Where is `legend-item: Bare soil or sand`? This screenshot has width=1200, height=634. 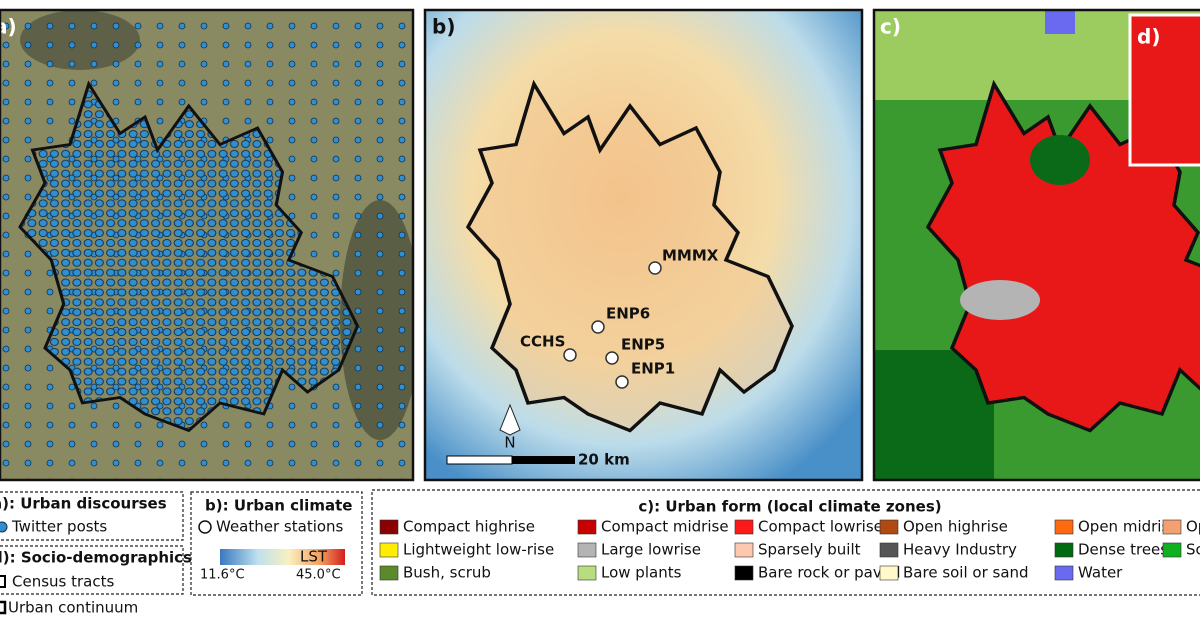 legend-item: Bare soil or sand is located at coordinates (966, 573).